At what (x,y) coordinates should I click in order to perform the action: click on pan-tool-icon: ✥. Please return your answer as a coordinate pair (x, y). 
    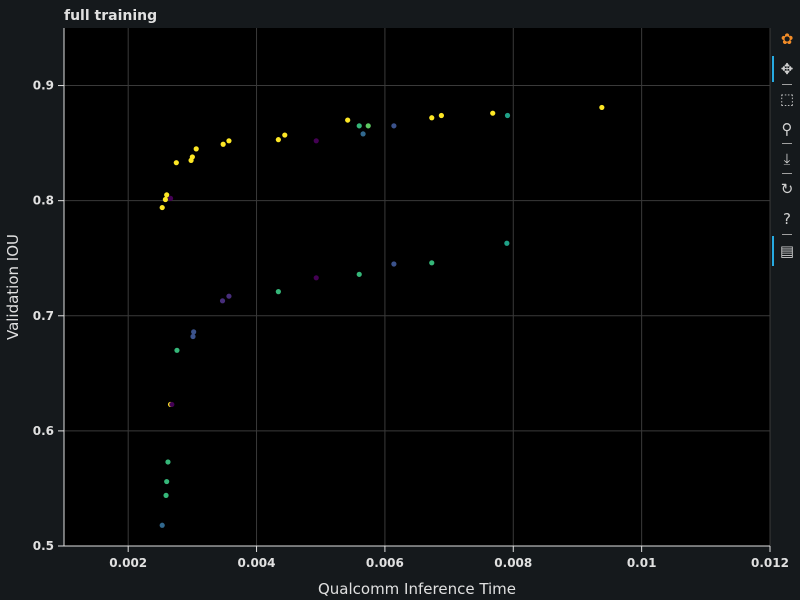
    Looking at the image, I should click on (787, 69).